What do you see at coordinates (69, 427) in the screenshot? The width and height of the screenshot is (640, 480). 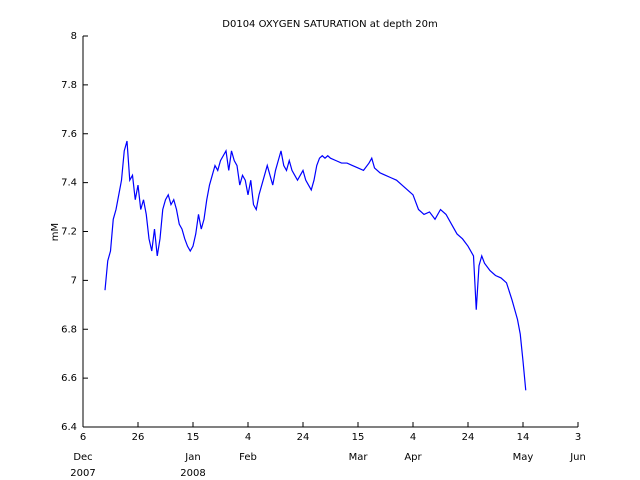 I see `y-tick-label: 6.4` at bounding box center [69, 427].